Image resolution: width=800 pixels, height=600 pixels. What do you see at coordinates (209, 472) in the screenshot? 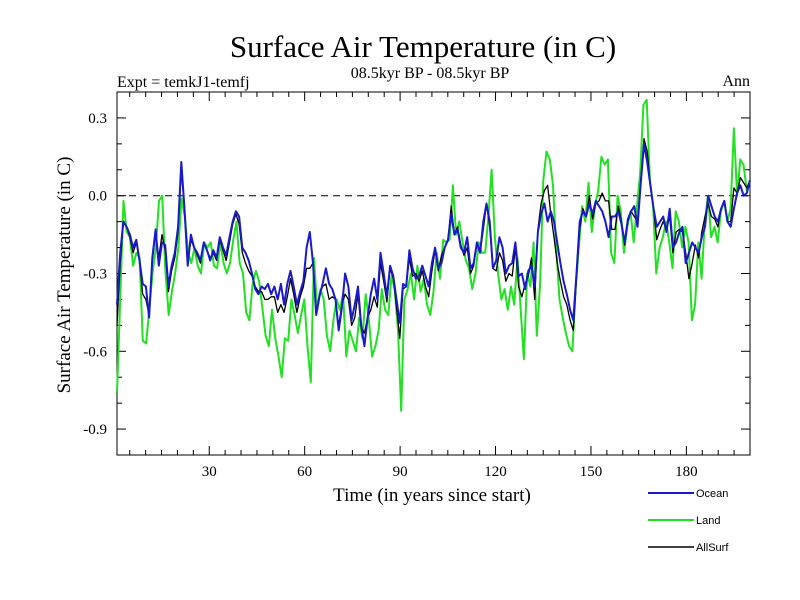
I see `x-tick-label: 30` at bounding box center [209, 472].